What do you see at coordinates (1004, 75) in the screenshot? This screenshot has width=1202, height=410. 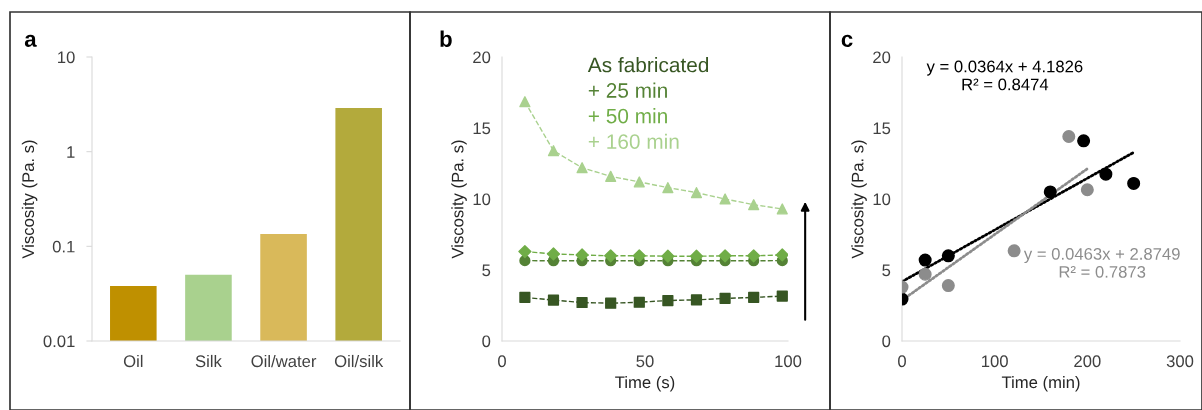 I see `annotation: y = 0.0364x + 4.1826 R² = 0.8474` at bounding box center [1004, 75].